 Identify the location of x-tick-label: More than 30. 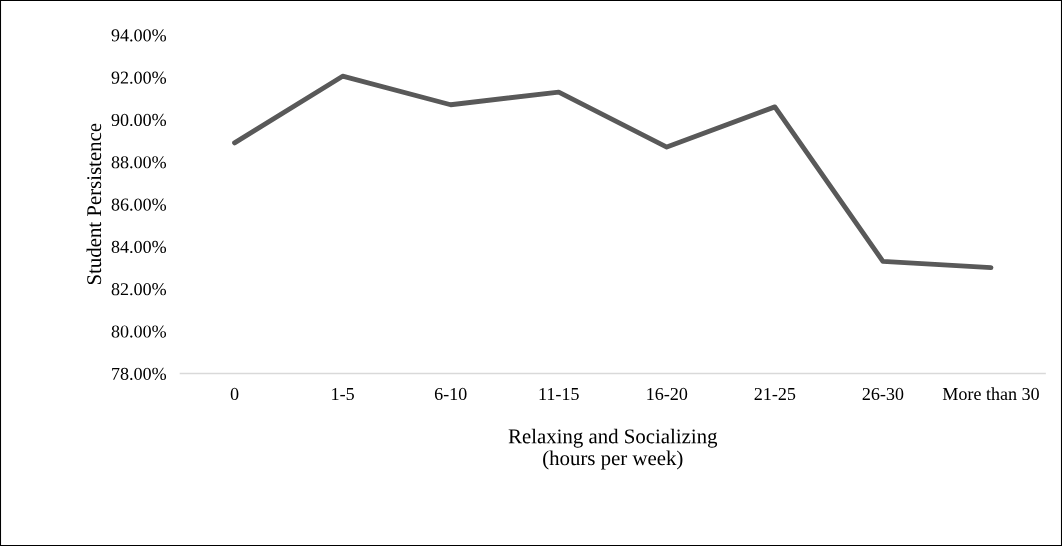
(990, 394).